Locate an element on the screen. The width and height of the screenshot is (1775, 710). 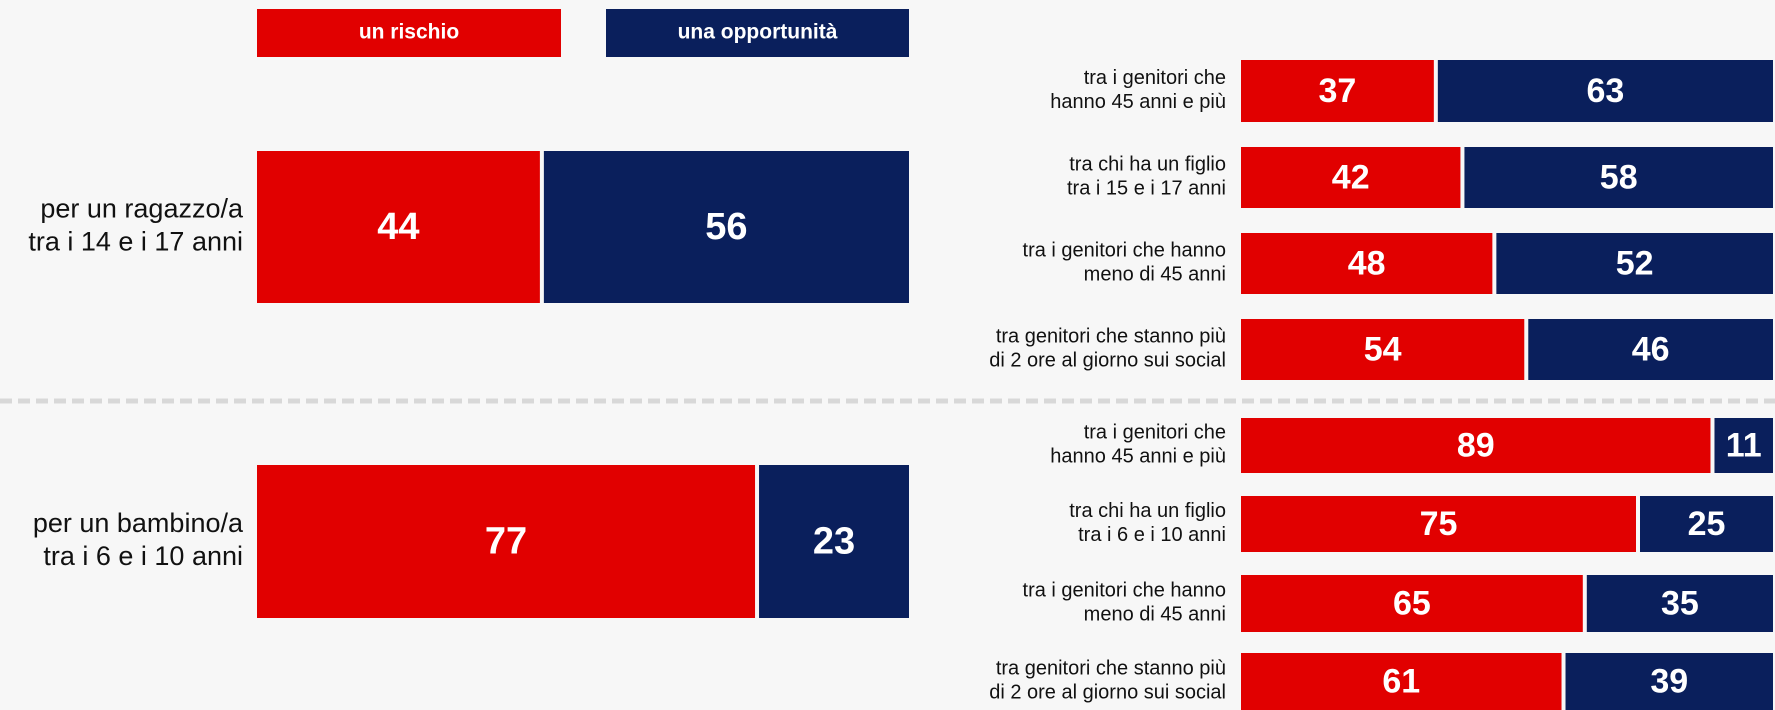
legend-label: un rischio is located at coordinates (409, 32).